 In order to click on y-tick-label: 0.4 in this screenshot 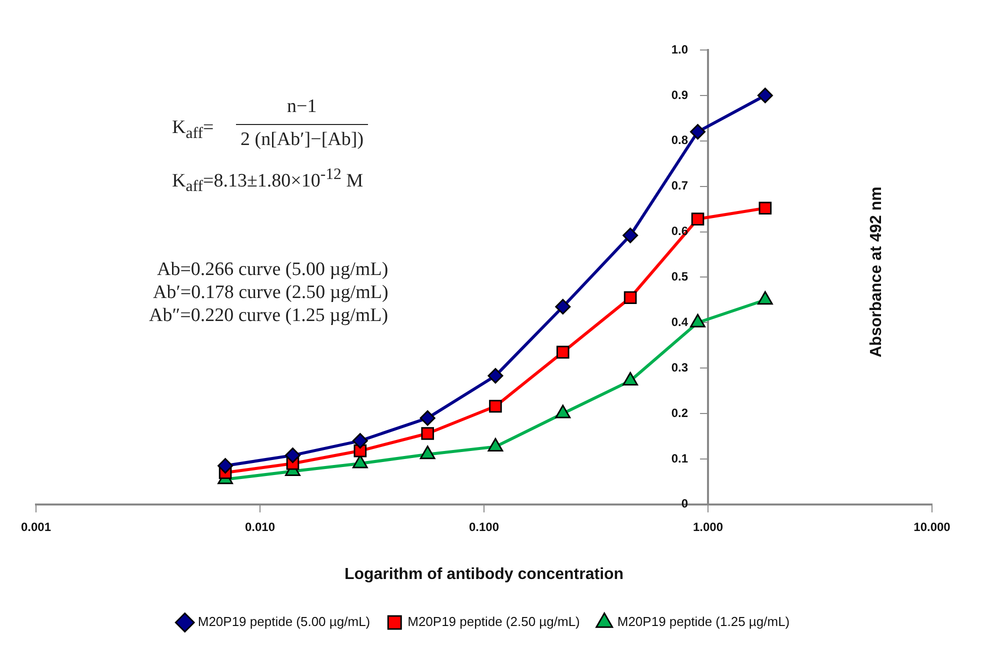, I will do `click(679, 321)`.